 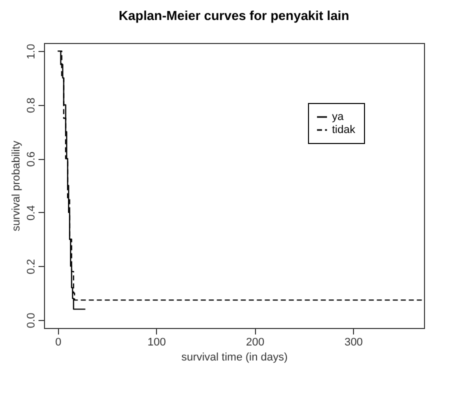 What do you see at coordinates (16, 186) in the screenshot?
I see `y-axis-title: survival probability` at bounding box center [16, 186].